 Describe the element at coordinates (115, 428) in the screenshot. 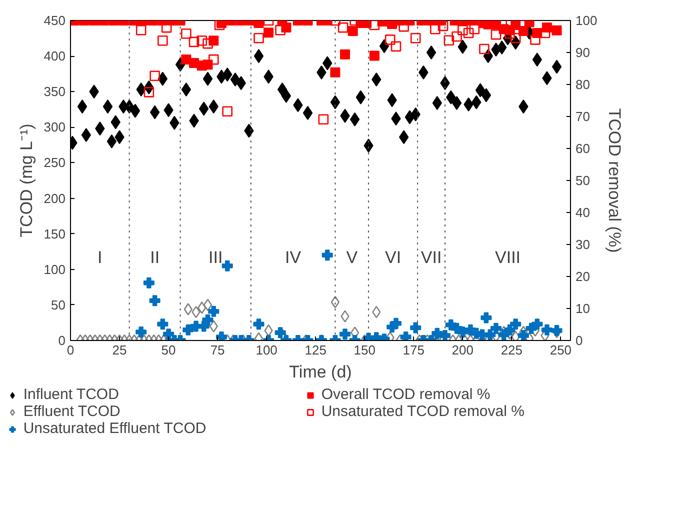

I see `legend-label: Unsaturated Effluent TCOD` at that location.